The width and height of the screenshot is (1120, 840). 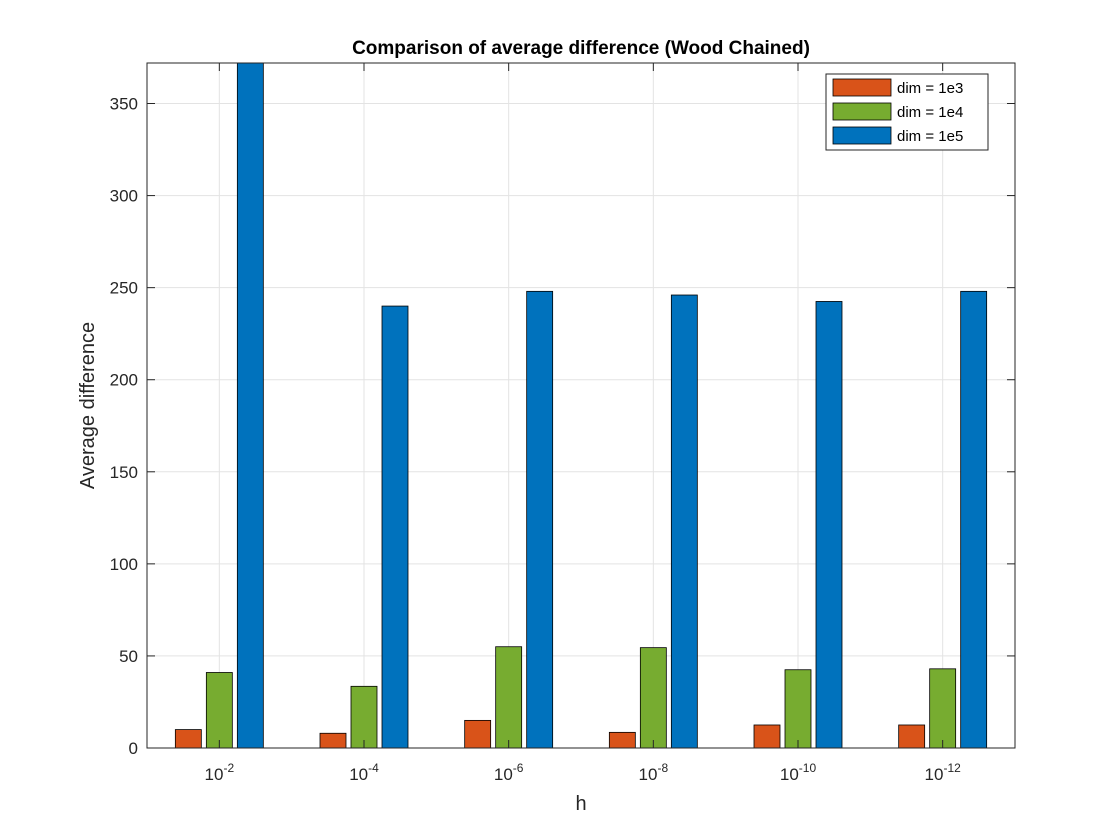 I want to click on y-tick-label: 150, so click(x=124, y=472).